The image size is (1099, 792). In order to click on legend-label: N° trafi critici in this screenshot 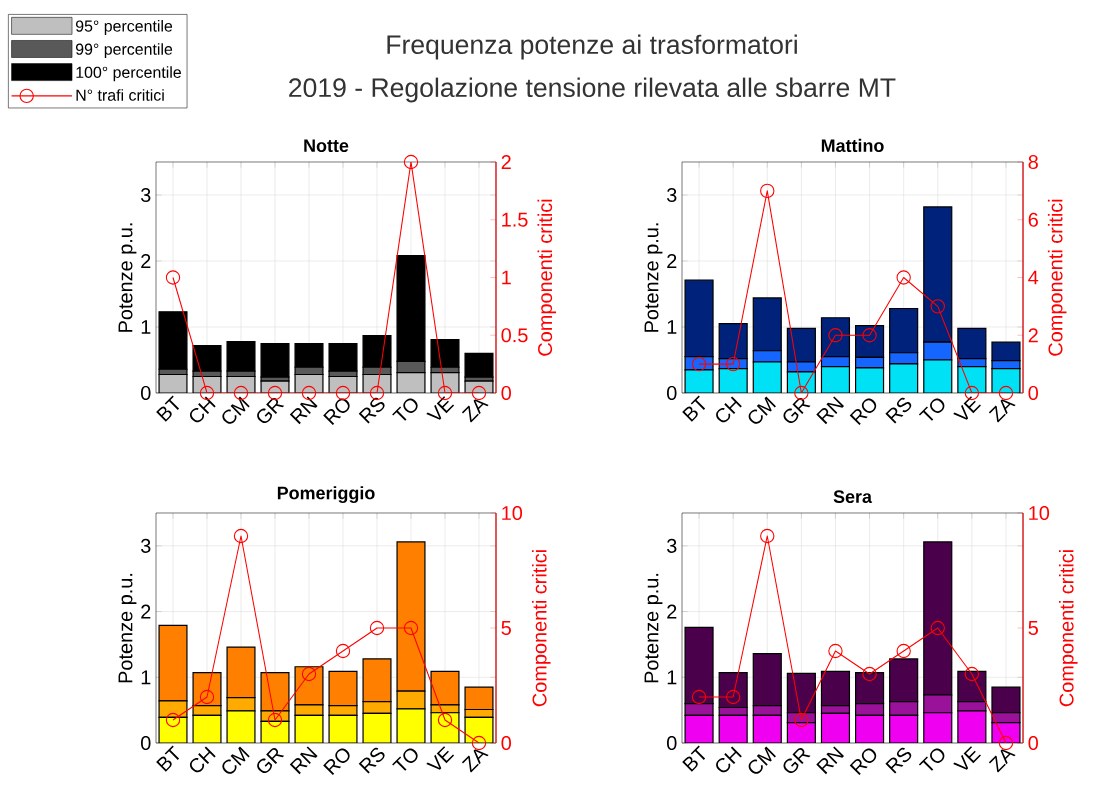, I will do `click(120, 95)`.